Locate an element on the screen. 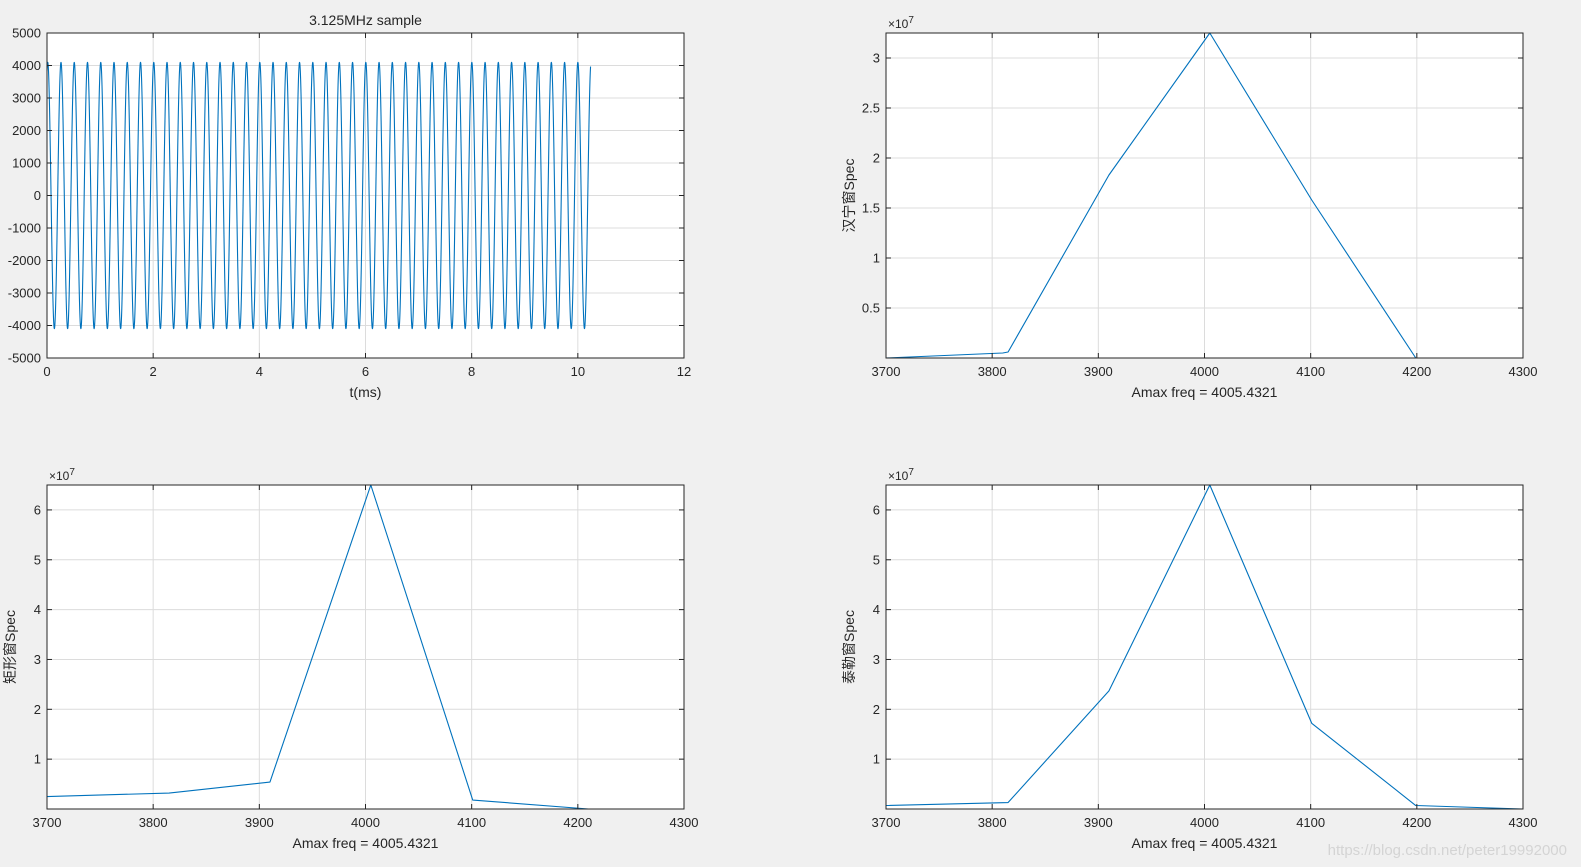 Image resolution: width=1581 pixels, height=867 pixels. y-tick-label: -4000 is located at coordinates (24, 325).